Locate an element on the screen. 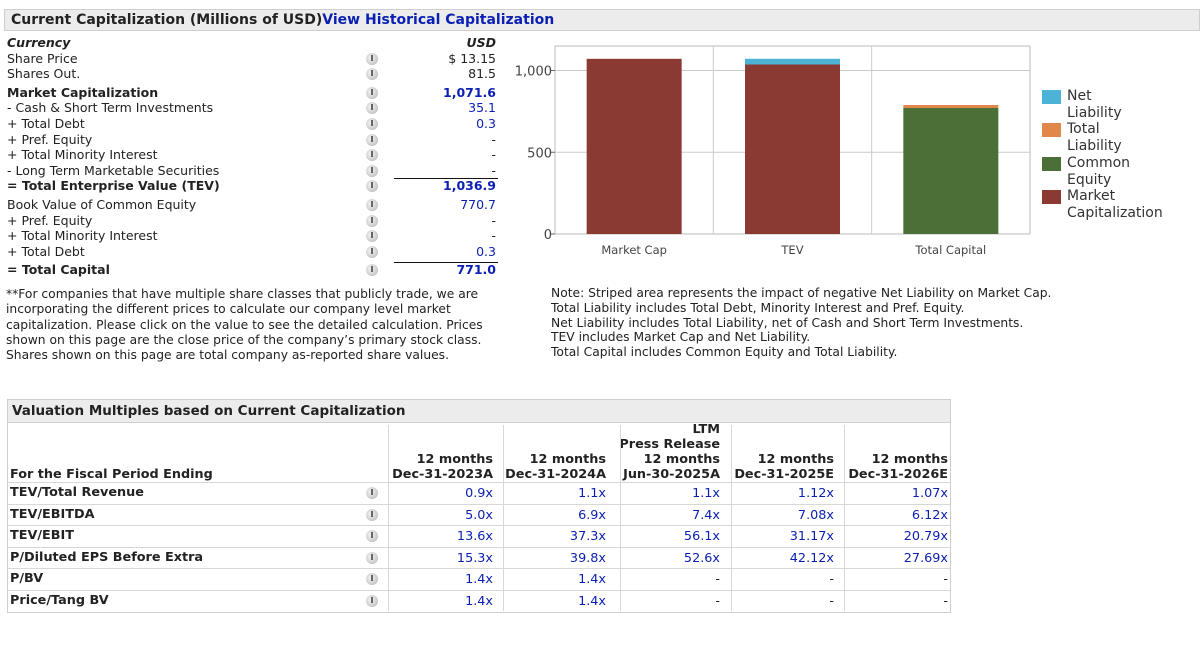 The image size is (1200, 652). multiple-value: 37.3x is located at coordinates (587, 536).